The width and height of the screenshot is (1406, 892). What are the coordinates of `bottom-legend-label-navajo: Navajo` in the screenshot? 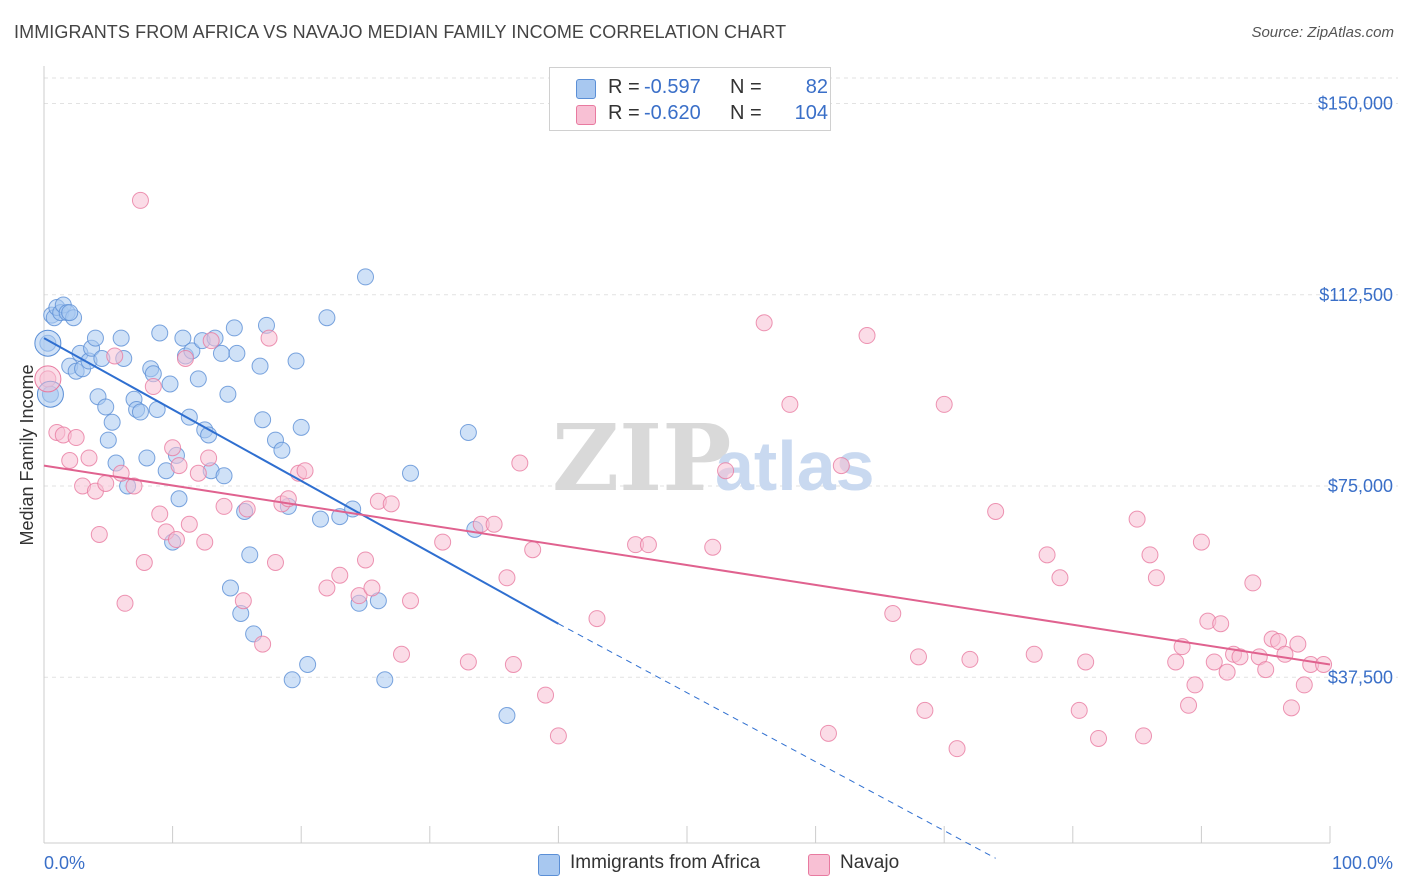 It's located at (870, 862).